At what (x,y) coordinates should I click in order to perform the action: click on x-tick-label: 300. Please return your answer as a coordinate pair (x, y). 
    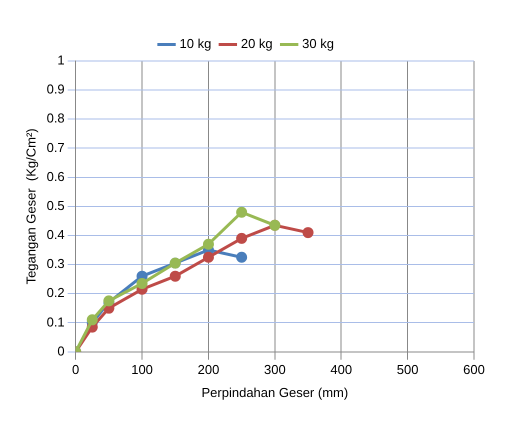
    Looking at the image, I should click on (275, 370).